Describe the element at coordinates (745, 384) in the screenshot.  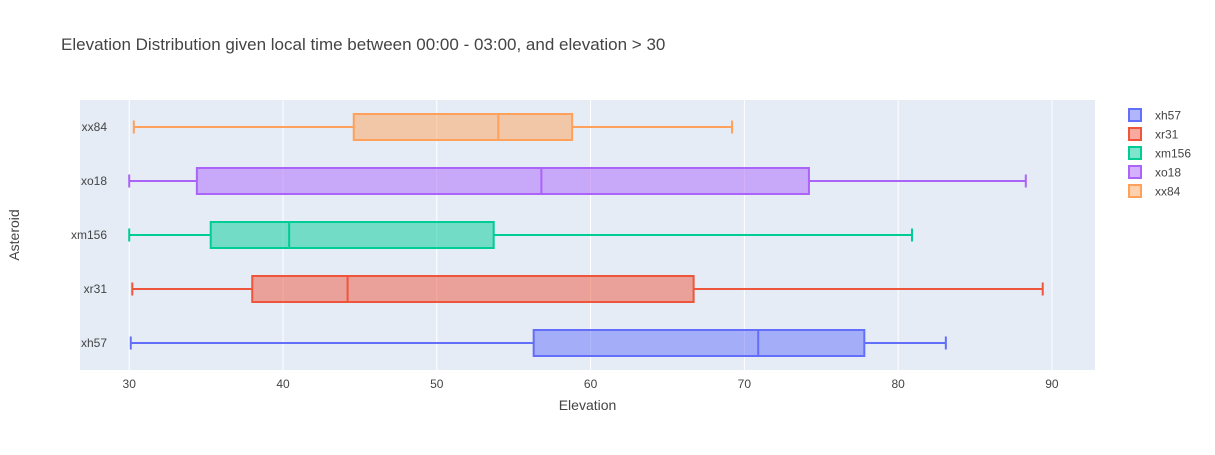
I see `x-tick-label: 70` at that location.